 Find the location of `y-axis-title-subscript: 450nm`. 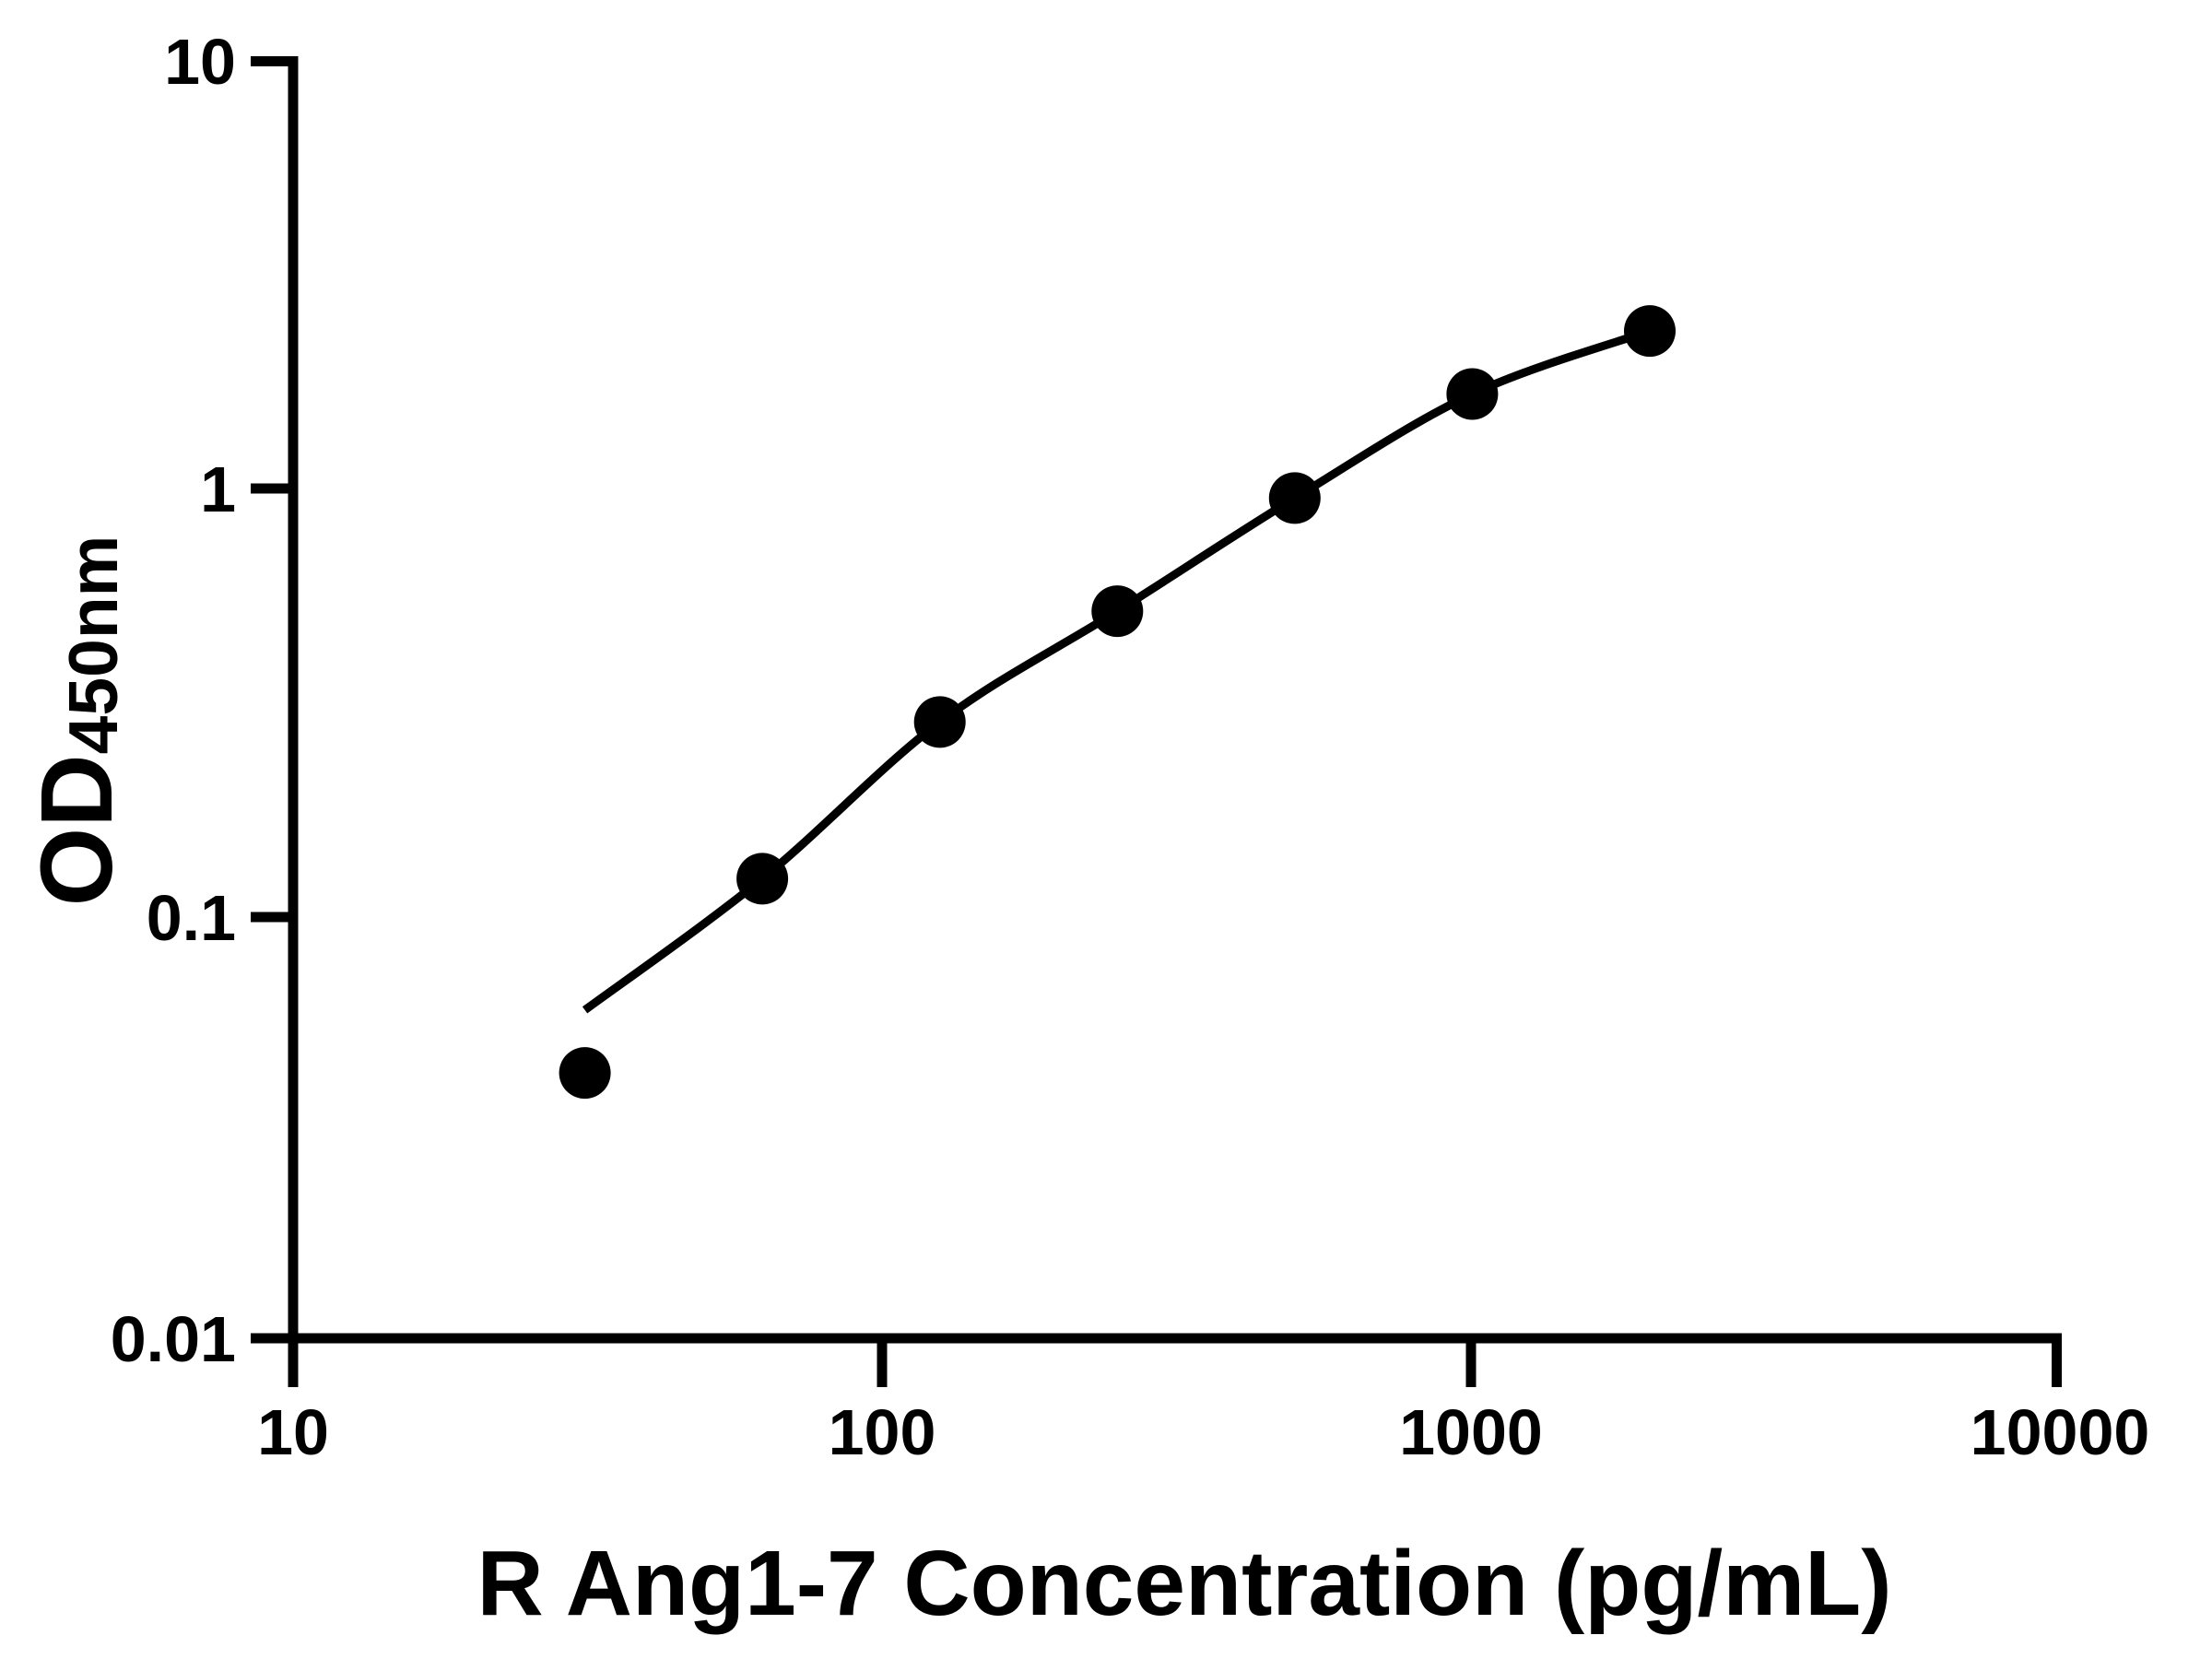

y-axis-title-subscript: 450nm is located at coordinates (93, 645).